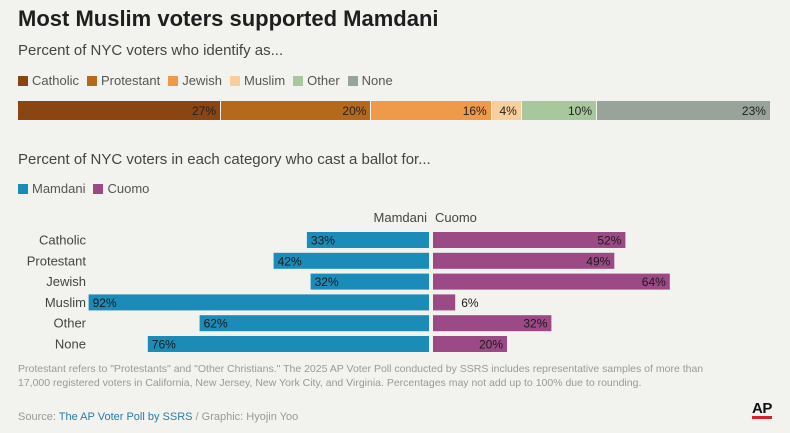 This screenshot has height=433, width=790. Describe the element at coordinates (327, 282) in the screenshot. I see `mamdani-value-label: 32%` at that location.